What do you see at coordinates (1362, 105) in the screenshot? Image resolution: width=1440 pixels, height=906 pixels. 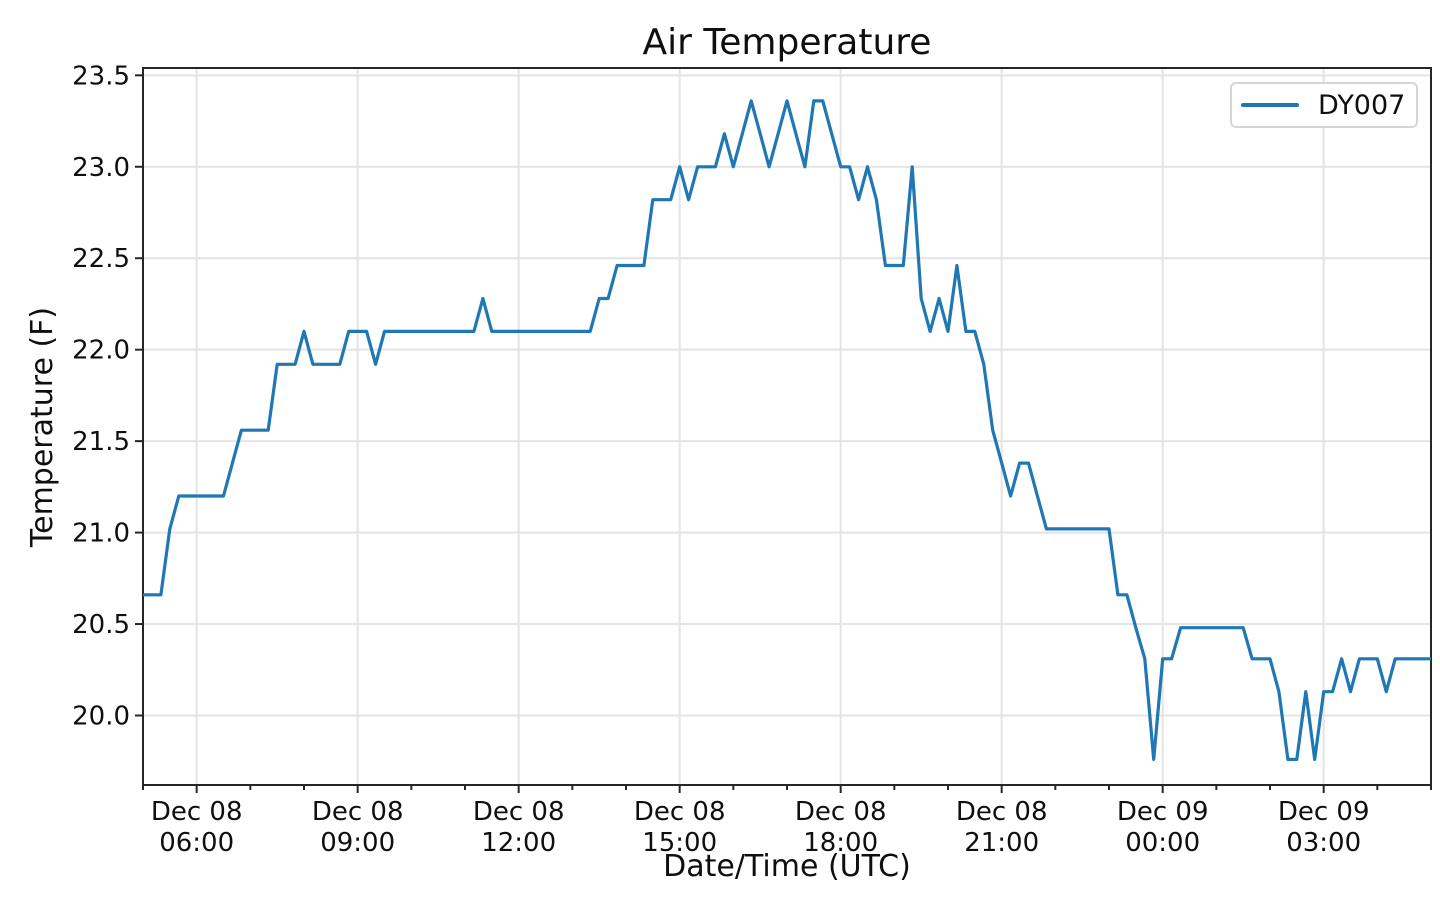 I see `legend-series-label: DY007` at bounding box center [1362, 105].